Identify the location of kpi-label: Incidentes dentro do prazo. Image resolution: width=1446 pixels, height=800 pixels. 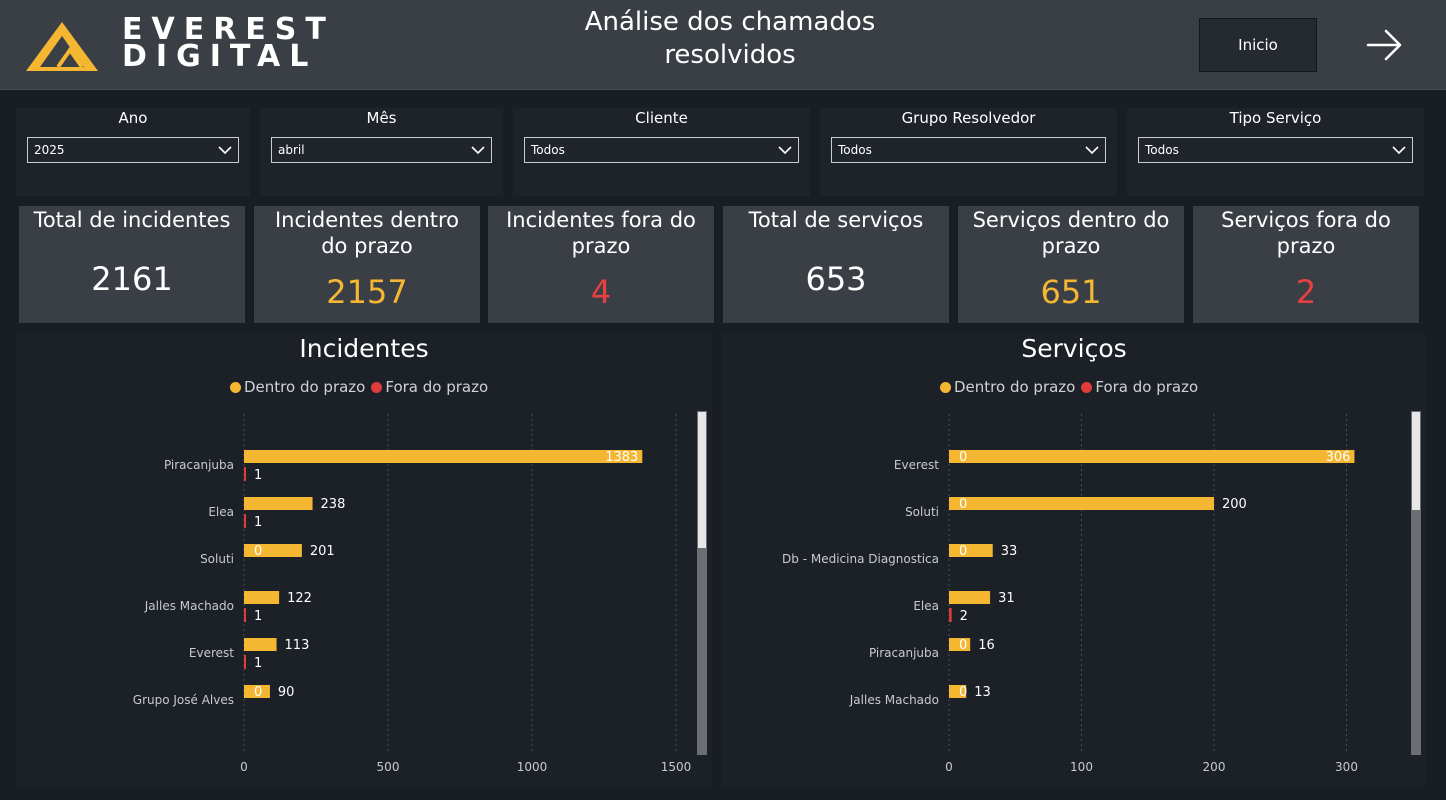
(367, 233).